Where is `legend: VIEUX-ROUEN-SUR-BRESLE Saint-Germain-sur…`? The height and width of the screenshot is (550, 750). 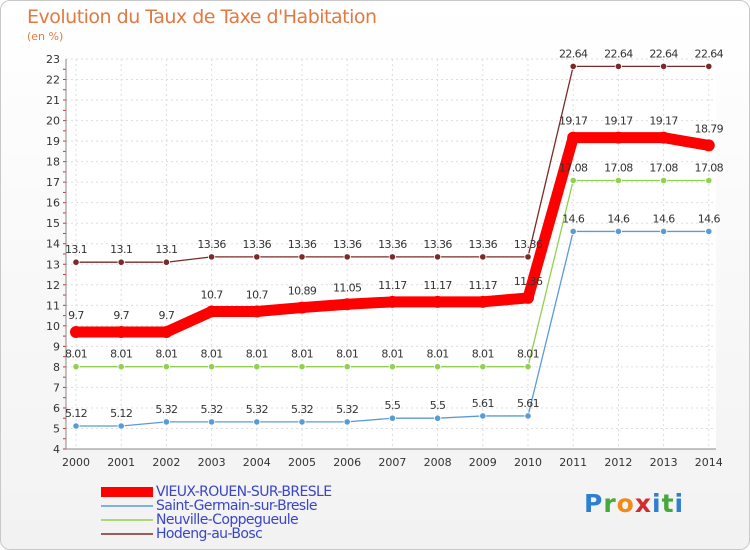 legend: VIEUX-ROUEN-SUR-BRESLE Saint-Germain-sur… is located at coordinates (216, 513).